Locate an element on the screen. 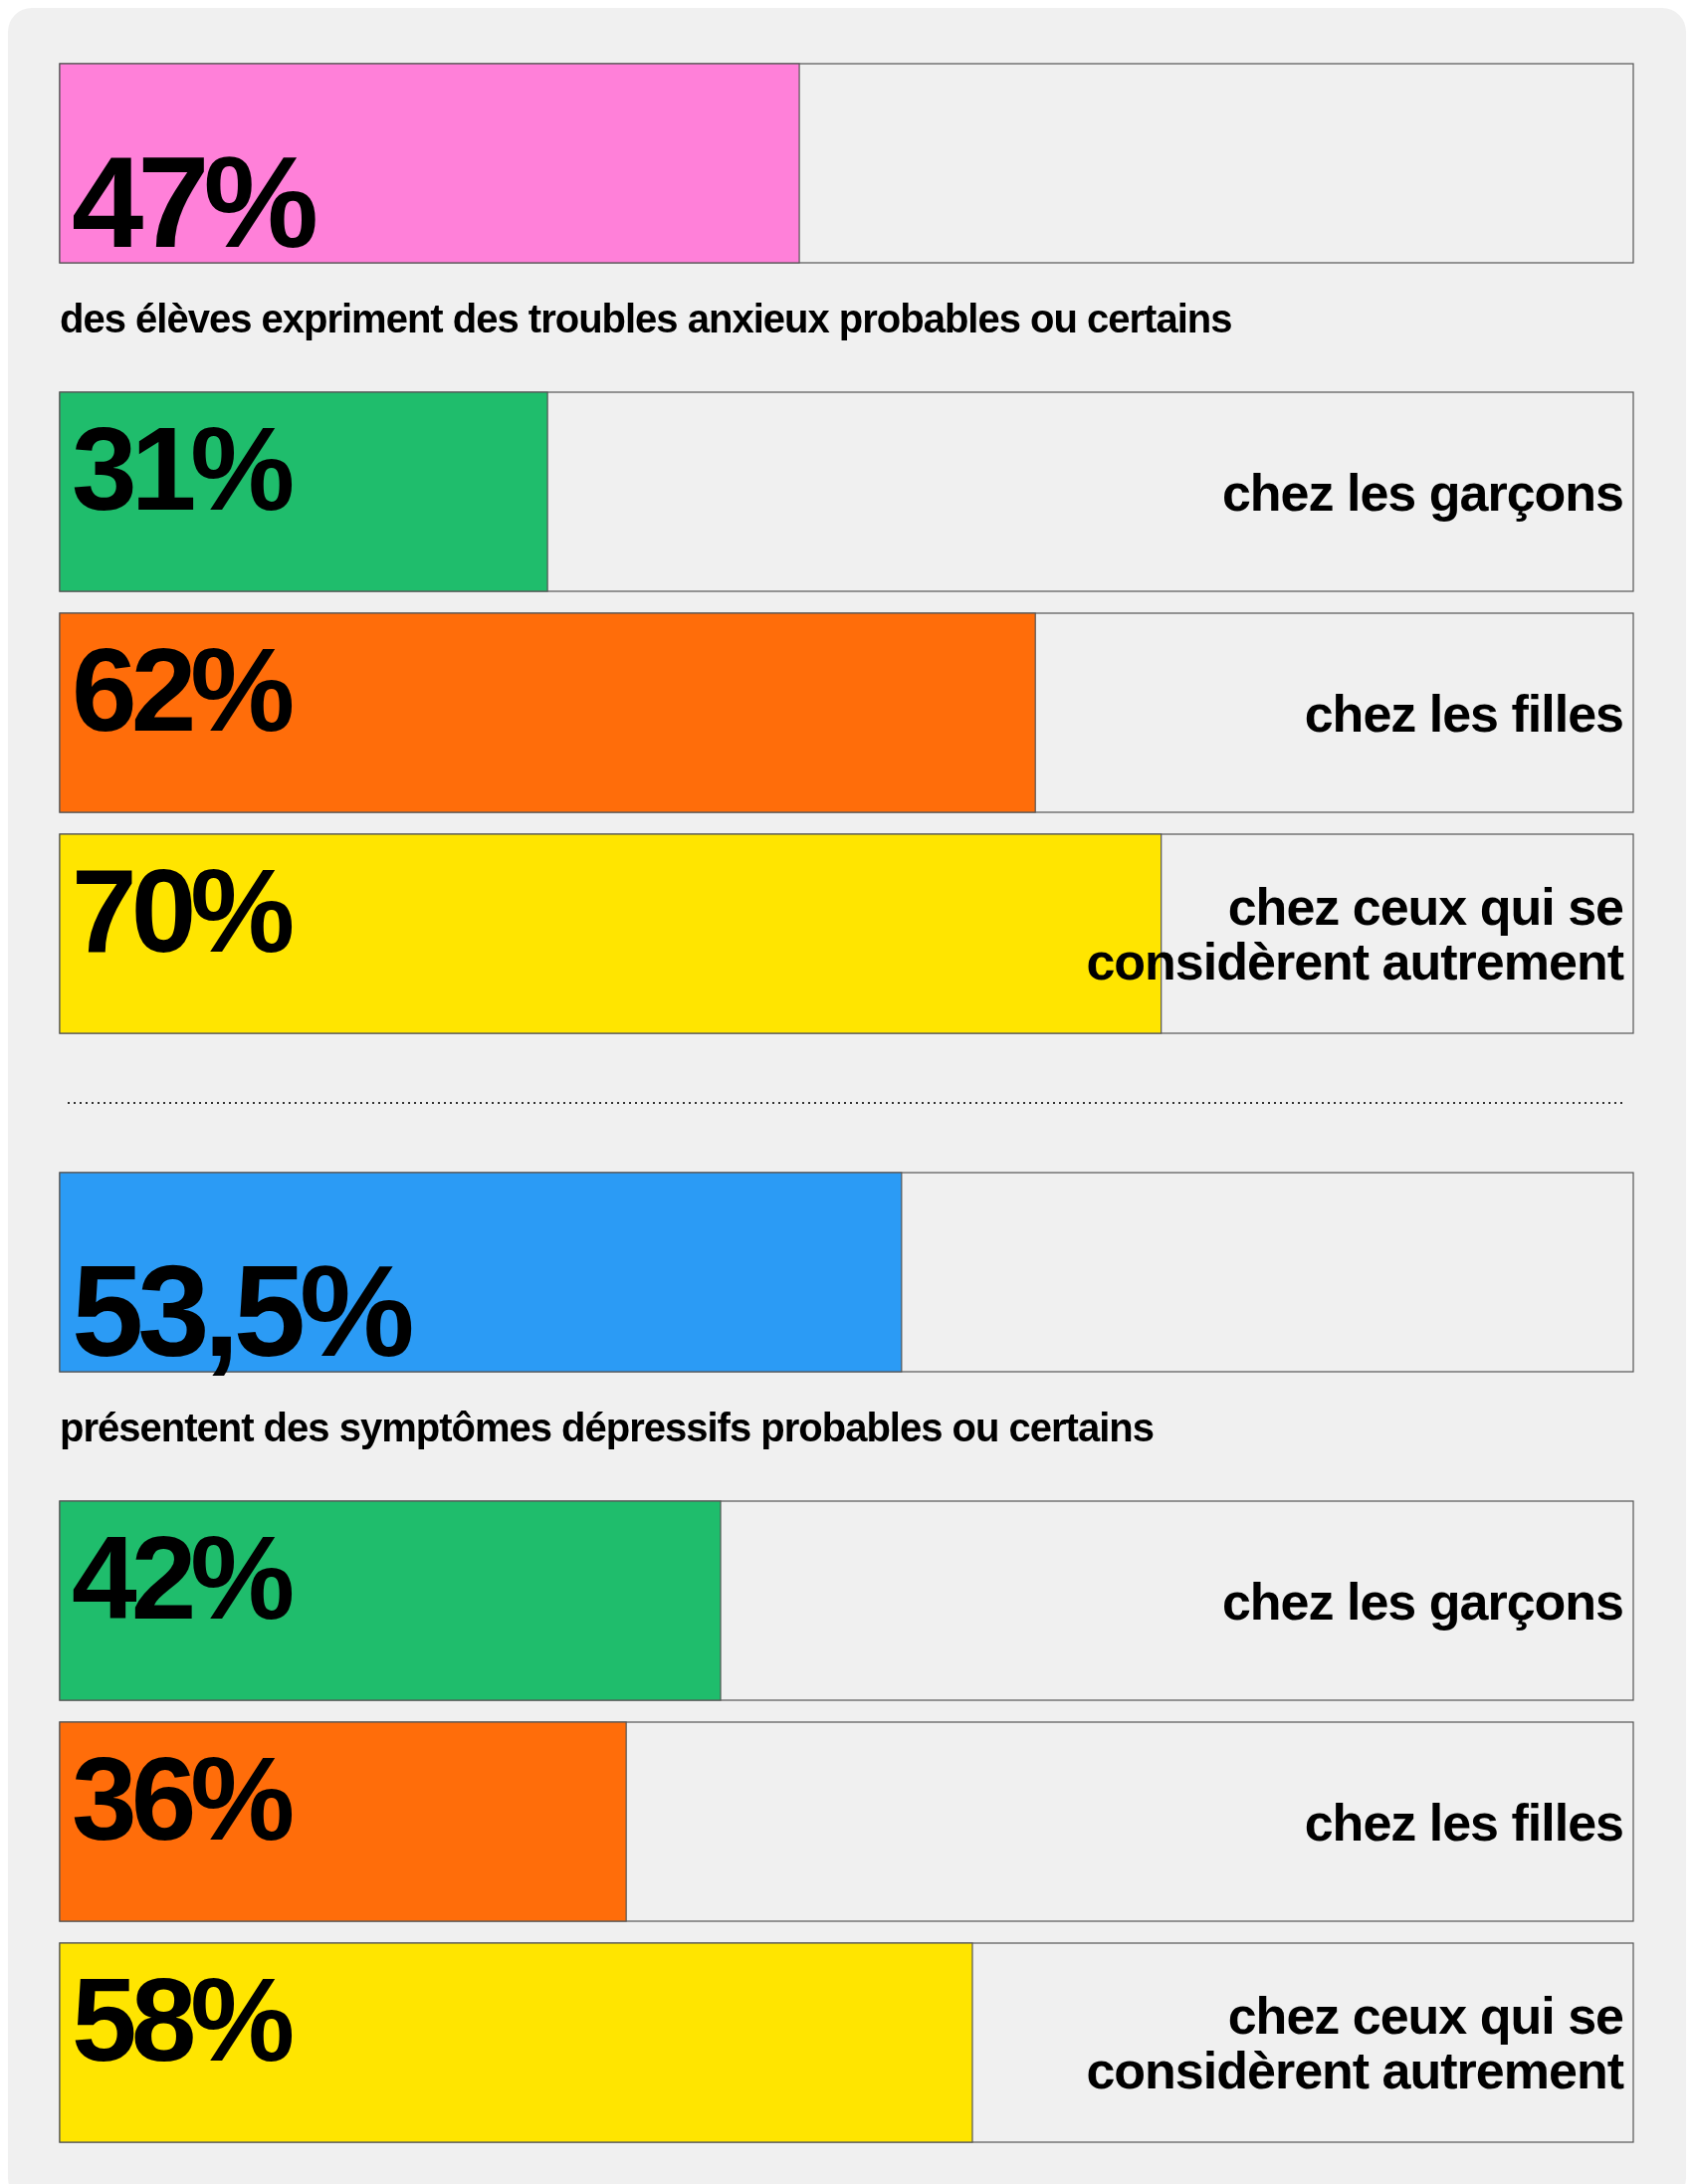 The image size is (1694, 2184). data-label: 36% is located at coordinates (182, 1798).